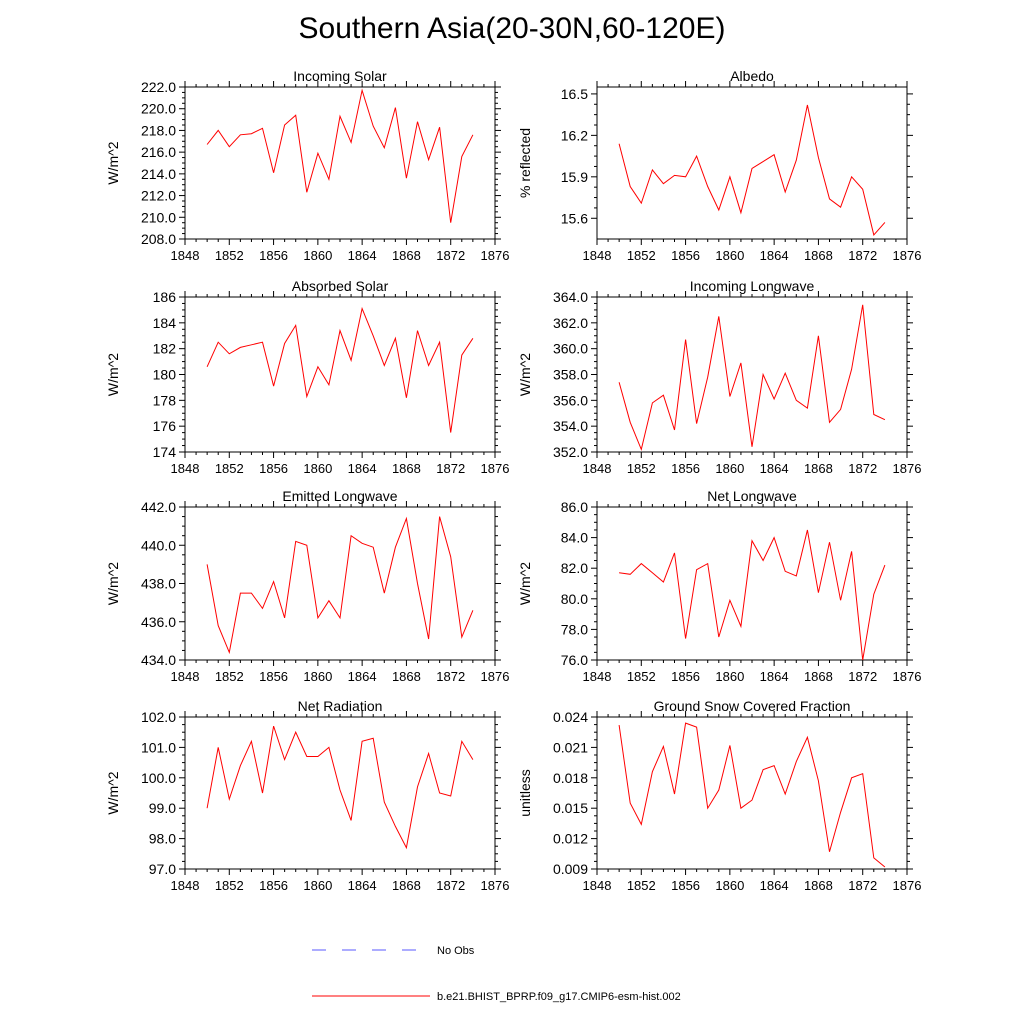  Describe the element at coordinates (165, 297) in the screenshot. I see `y-tick-label: 186` at that location.